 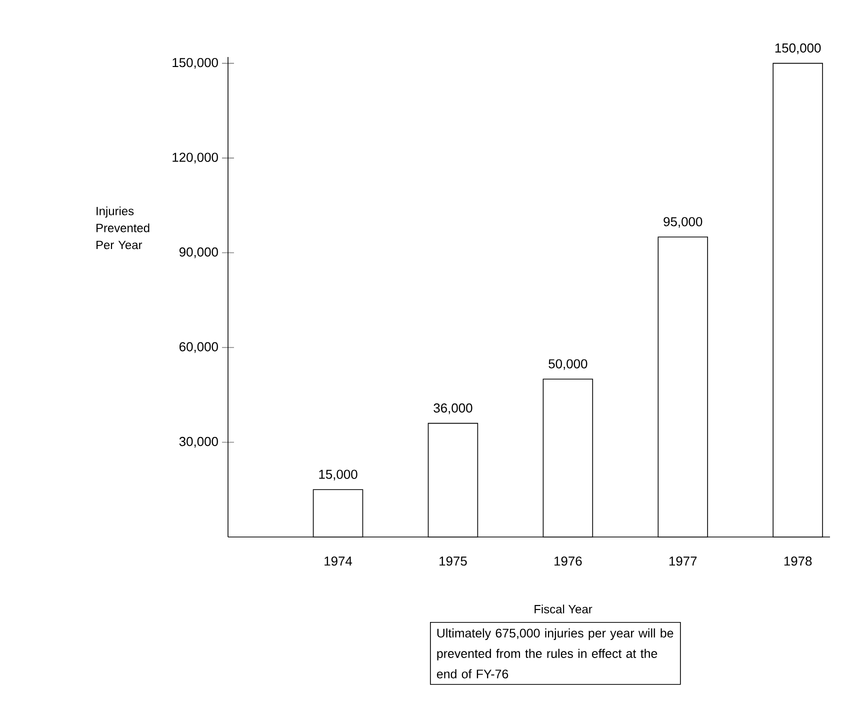 What do you see at coordinates (453, 408) in the screenshot?
I see `data-label: 36,000` at bounding box center [453, 408].